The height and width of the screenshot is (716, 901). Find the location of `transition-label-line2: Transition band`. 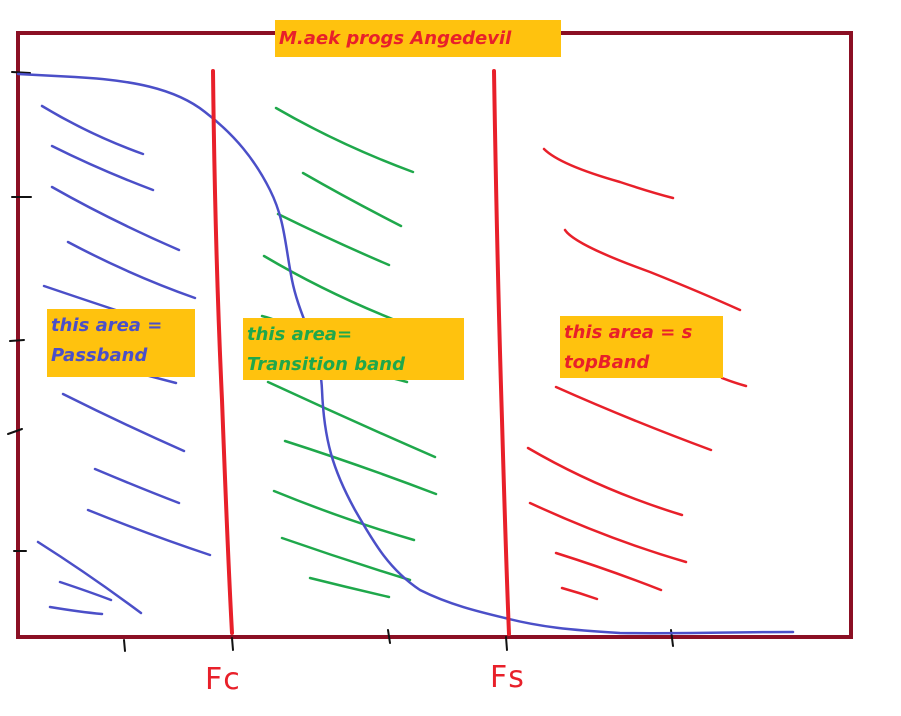

transition-label-line2: Transition band is located at coordinates (326, 364).